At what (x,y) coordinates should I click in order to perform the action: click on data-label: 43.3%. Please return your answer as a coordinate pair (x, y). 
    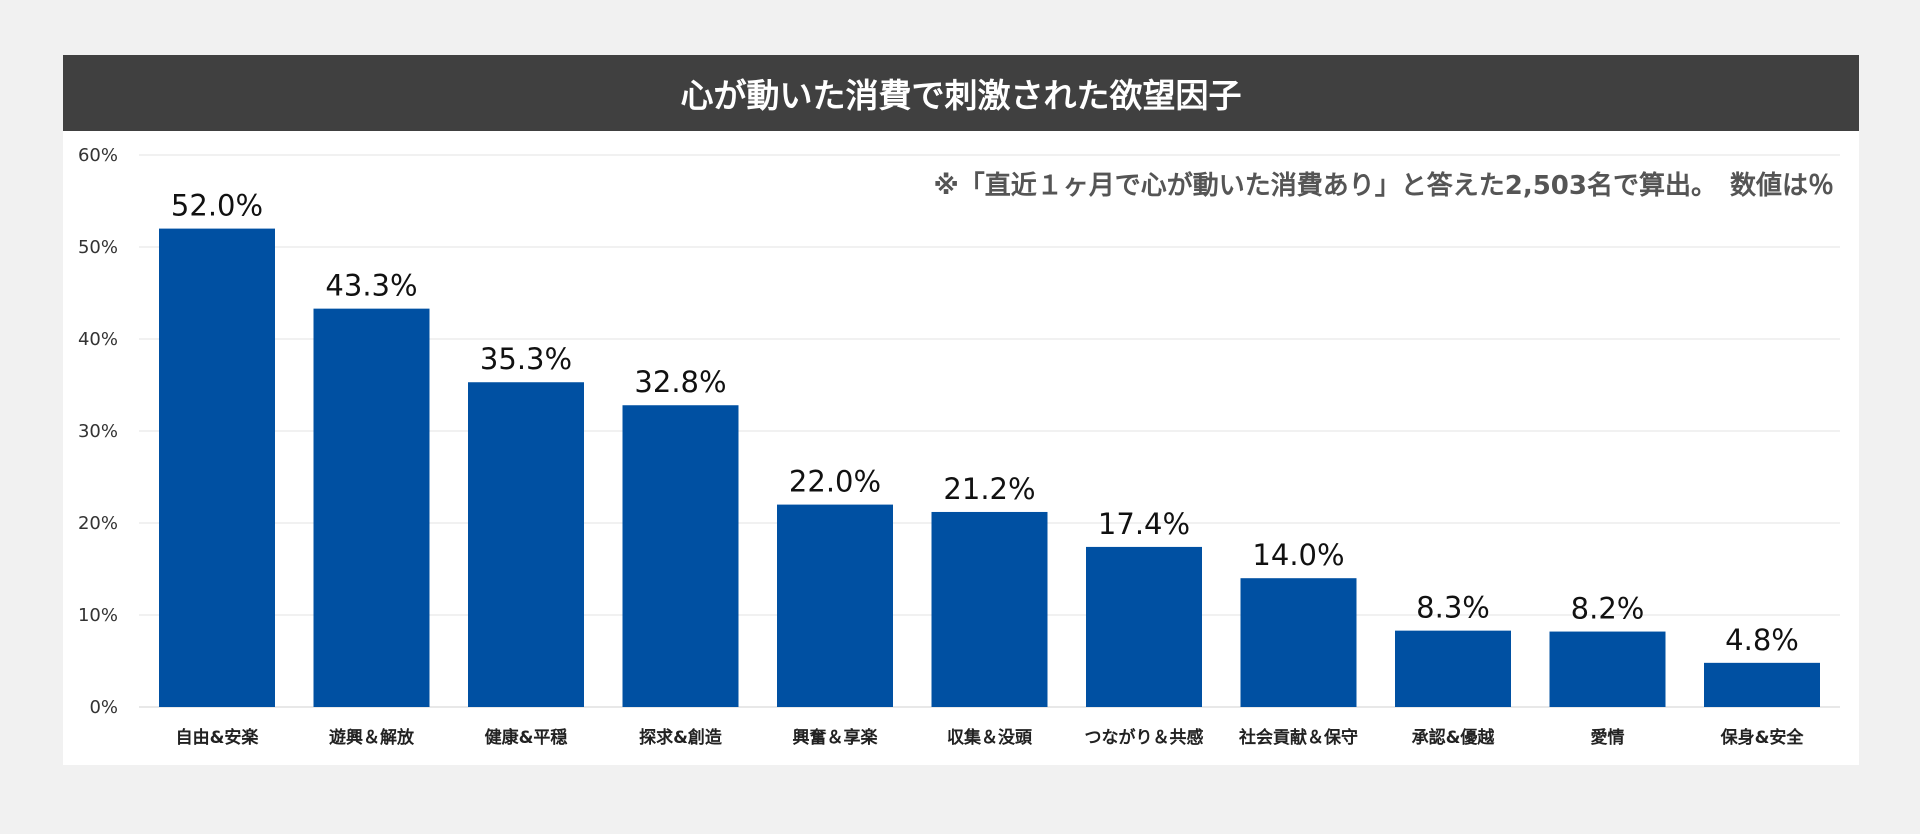
    Looking at the image, I should click on (371, 286).